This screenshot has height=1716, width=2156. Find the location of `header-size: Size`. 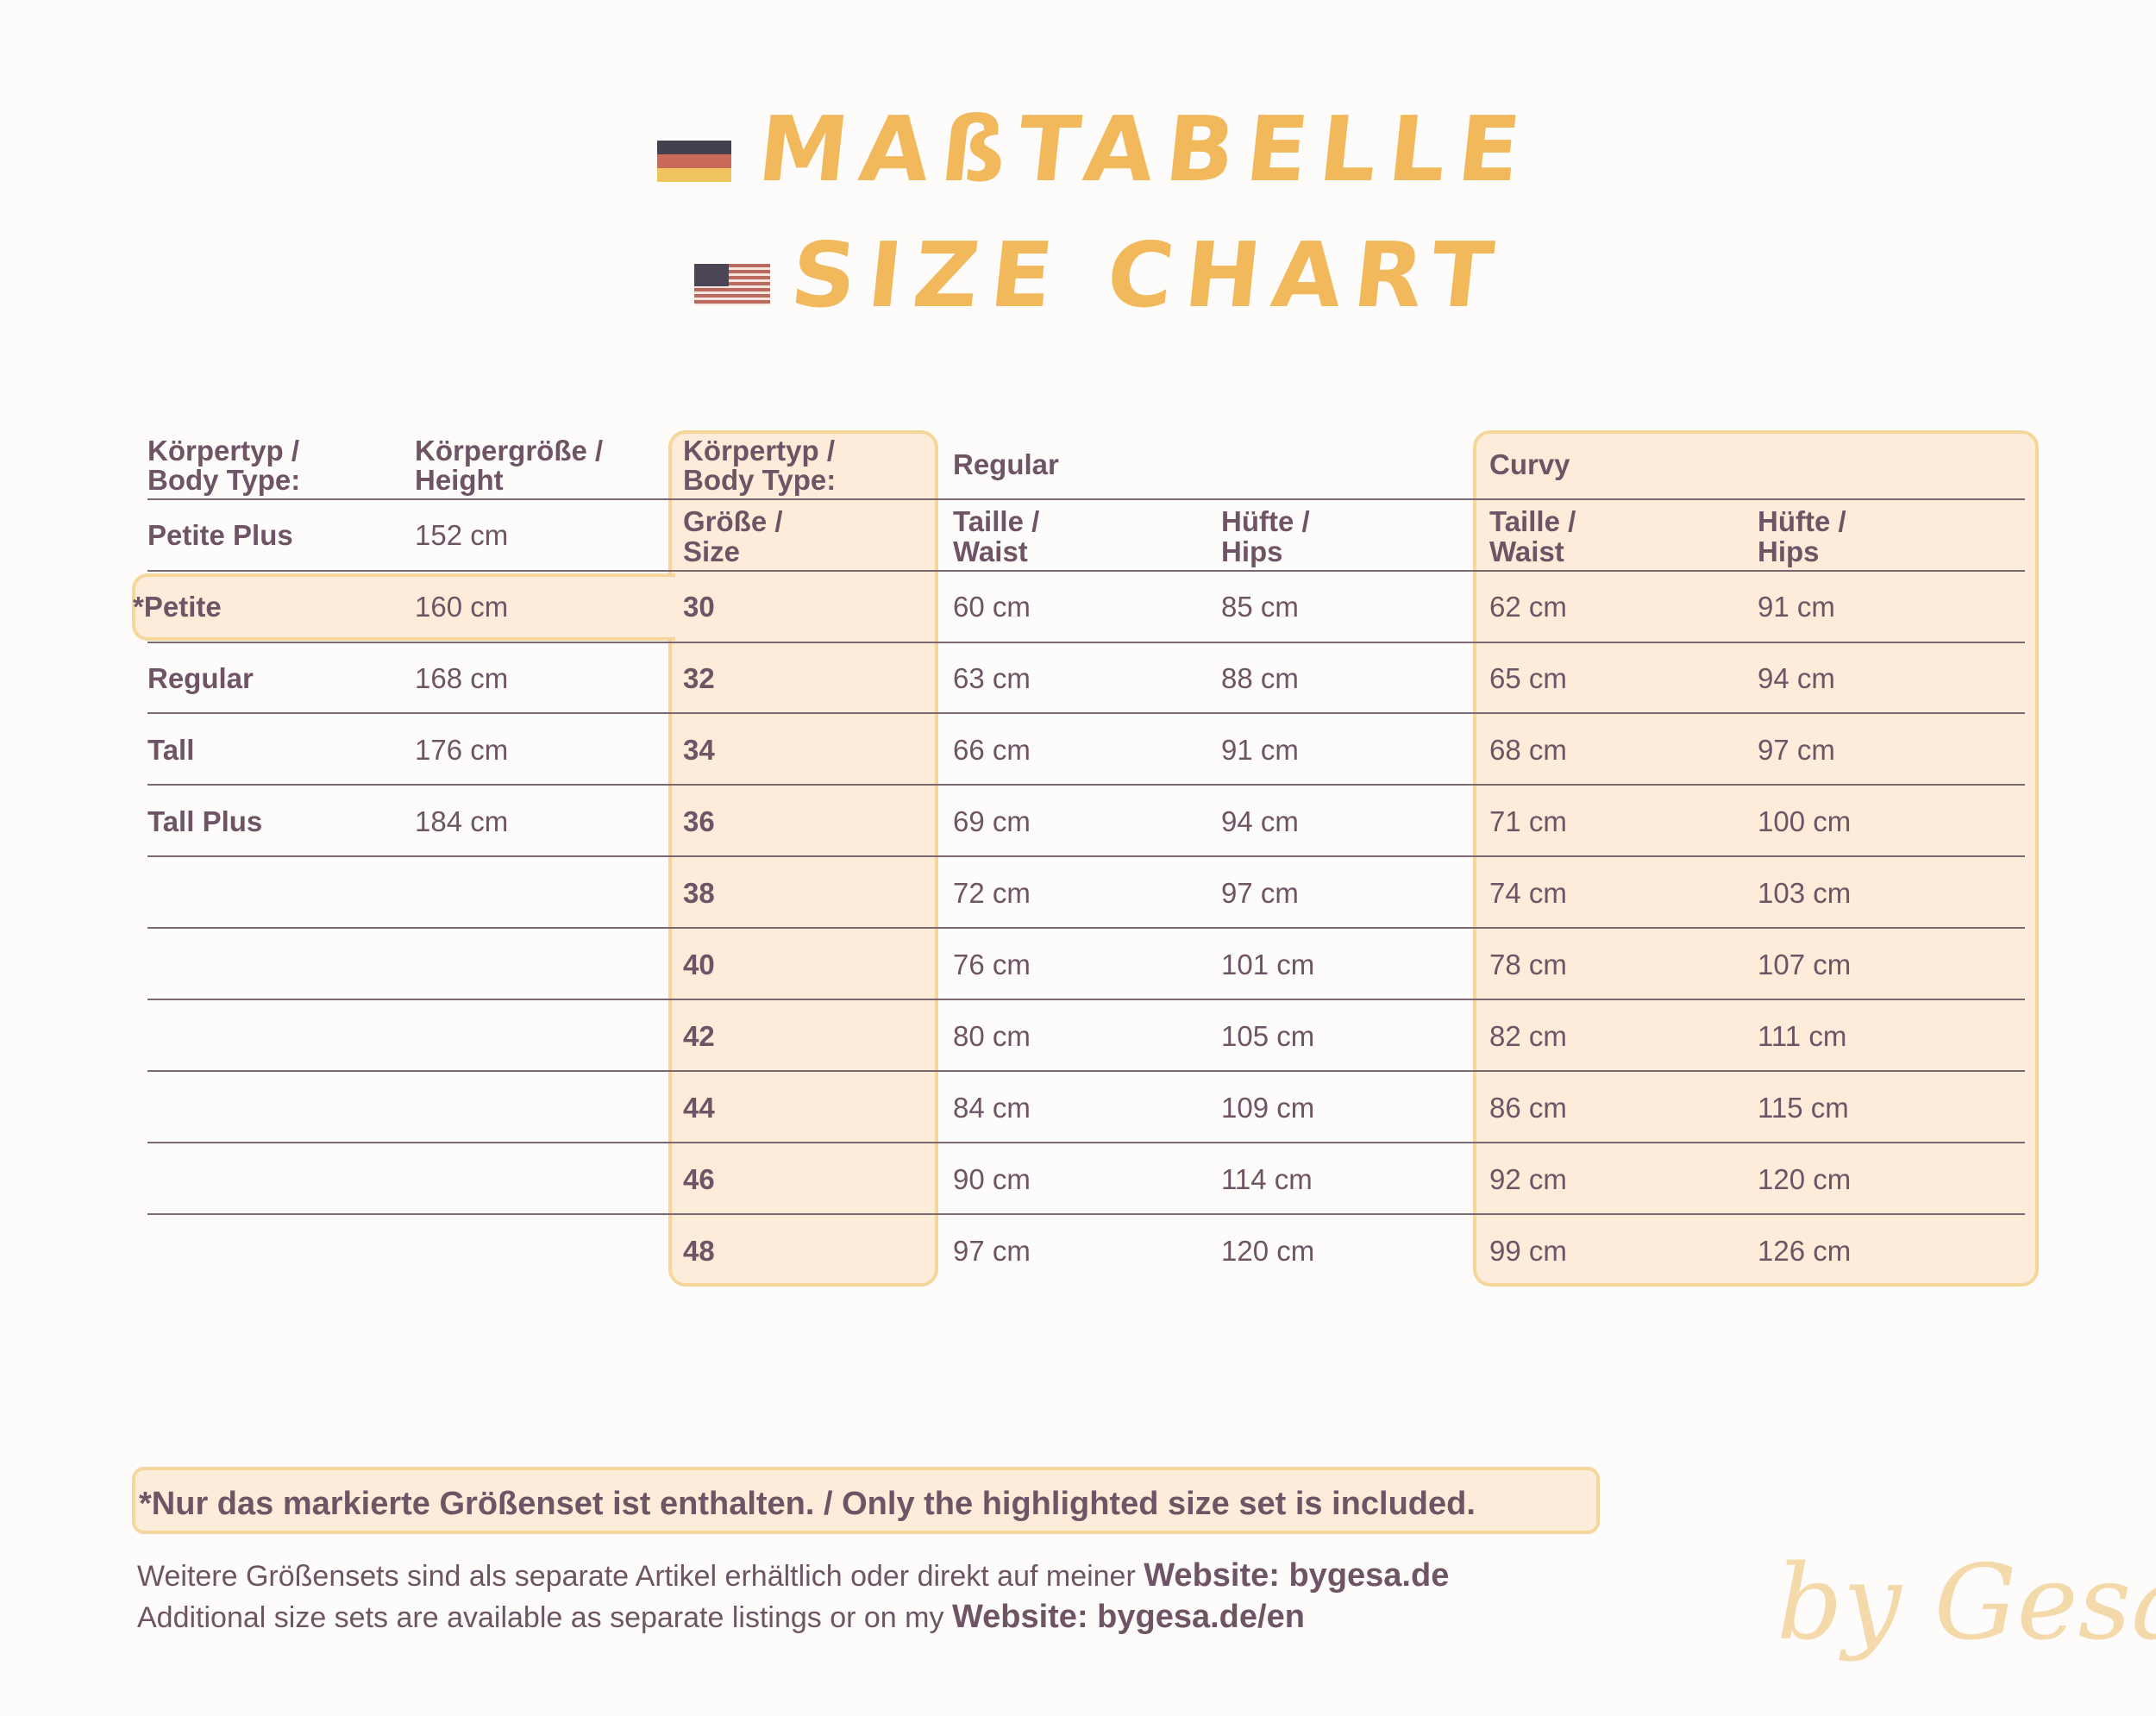

header-size: Size is located at coordinates (712, 551).